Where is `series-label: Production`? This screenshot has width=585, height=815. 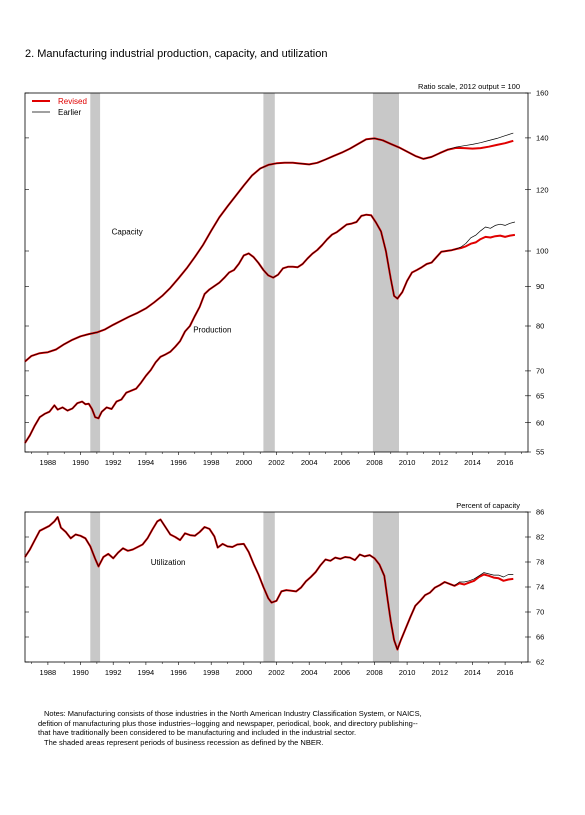
series-label: Production is located at coordinates (212, 329).